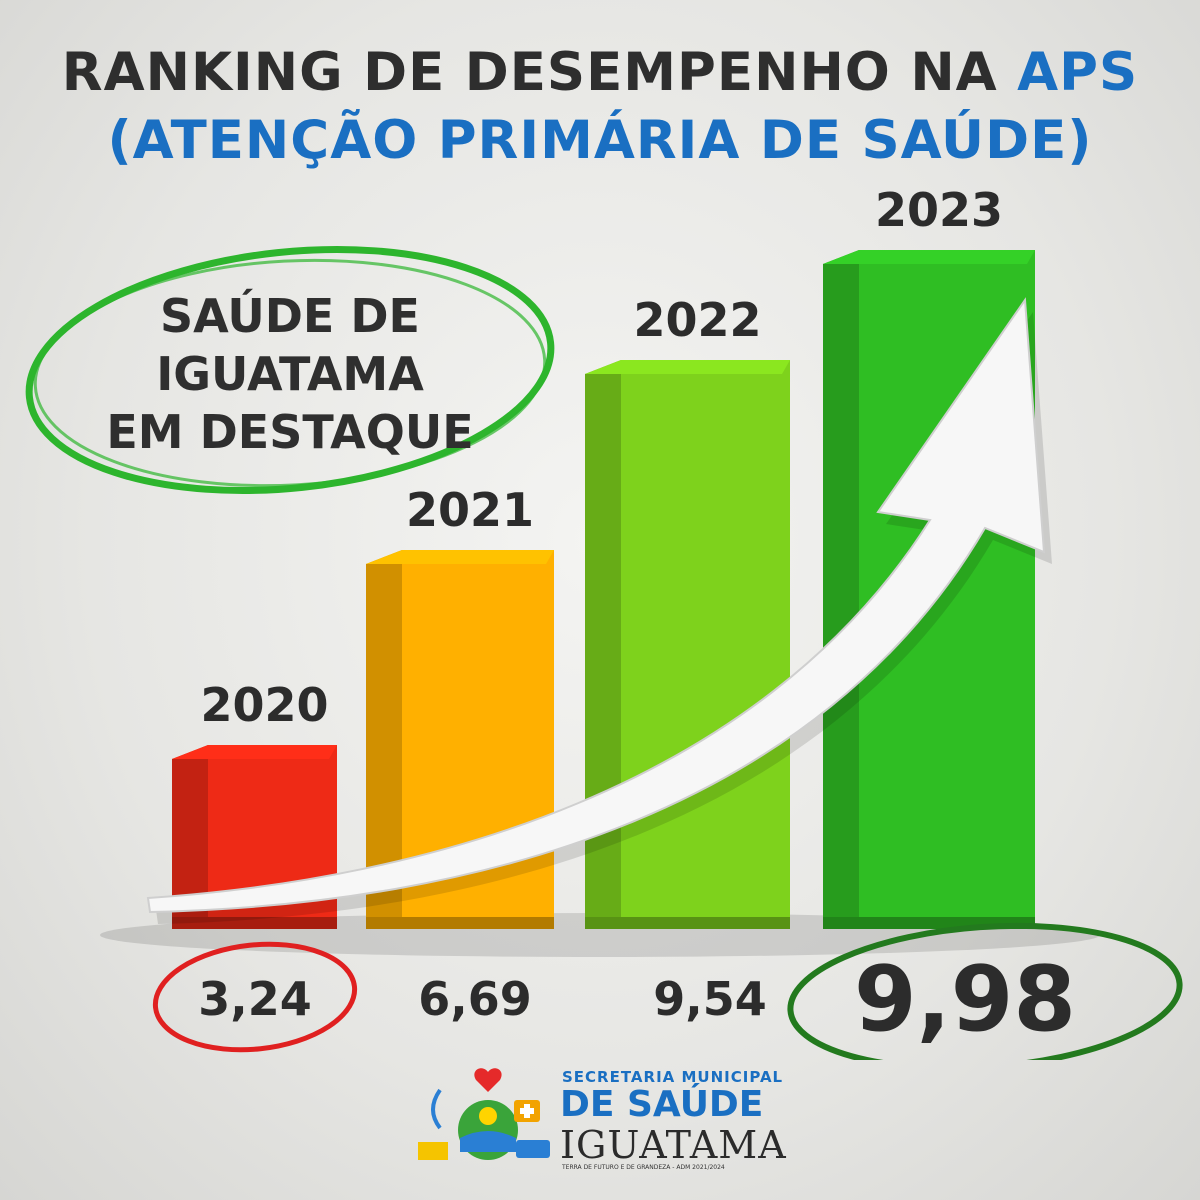 The width and height of the screenshot is (1200, 1200). I want to click on title-line-1-prefix: RANKING DE DESEMPENHO NA, so click(529, 72).